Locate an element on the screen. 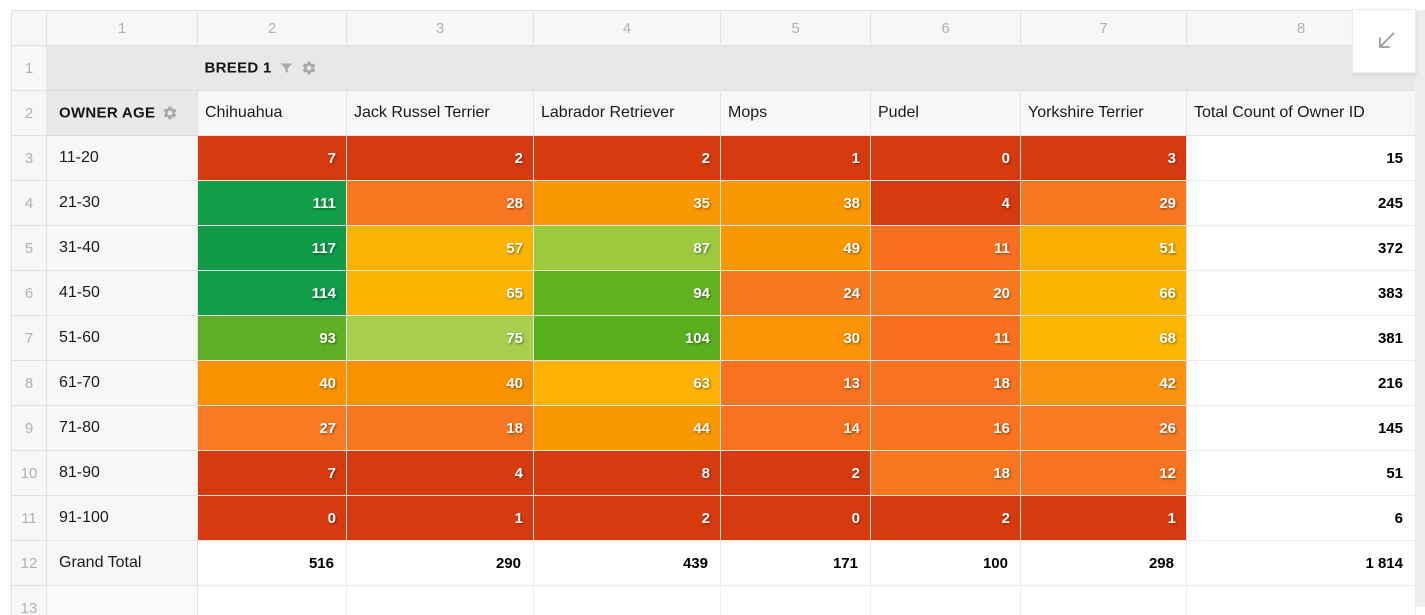 This screenshot has height=615, width=1425. heat-cell: 12 is located at coordinates (1103, 473).